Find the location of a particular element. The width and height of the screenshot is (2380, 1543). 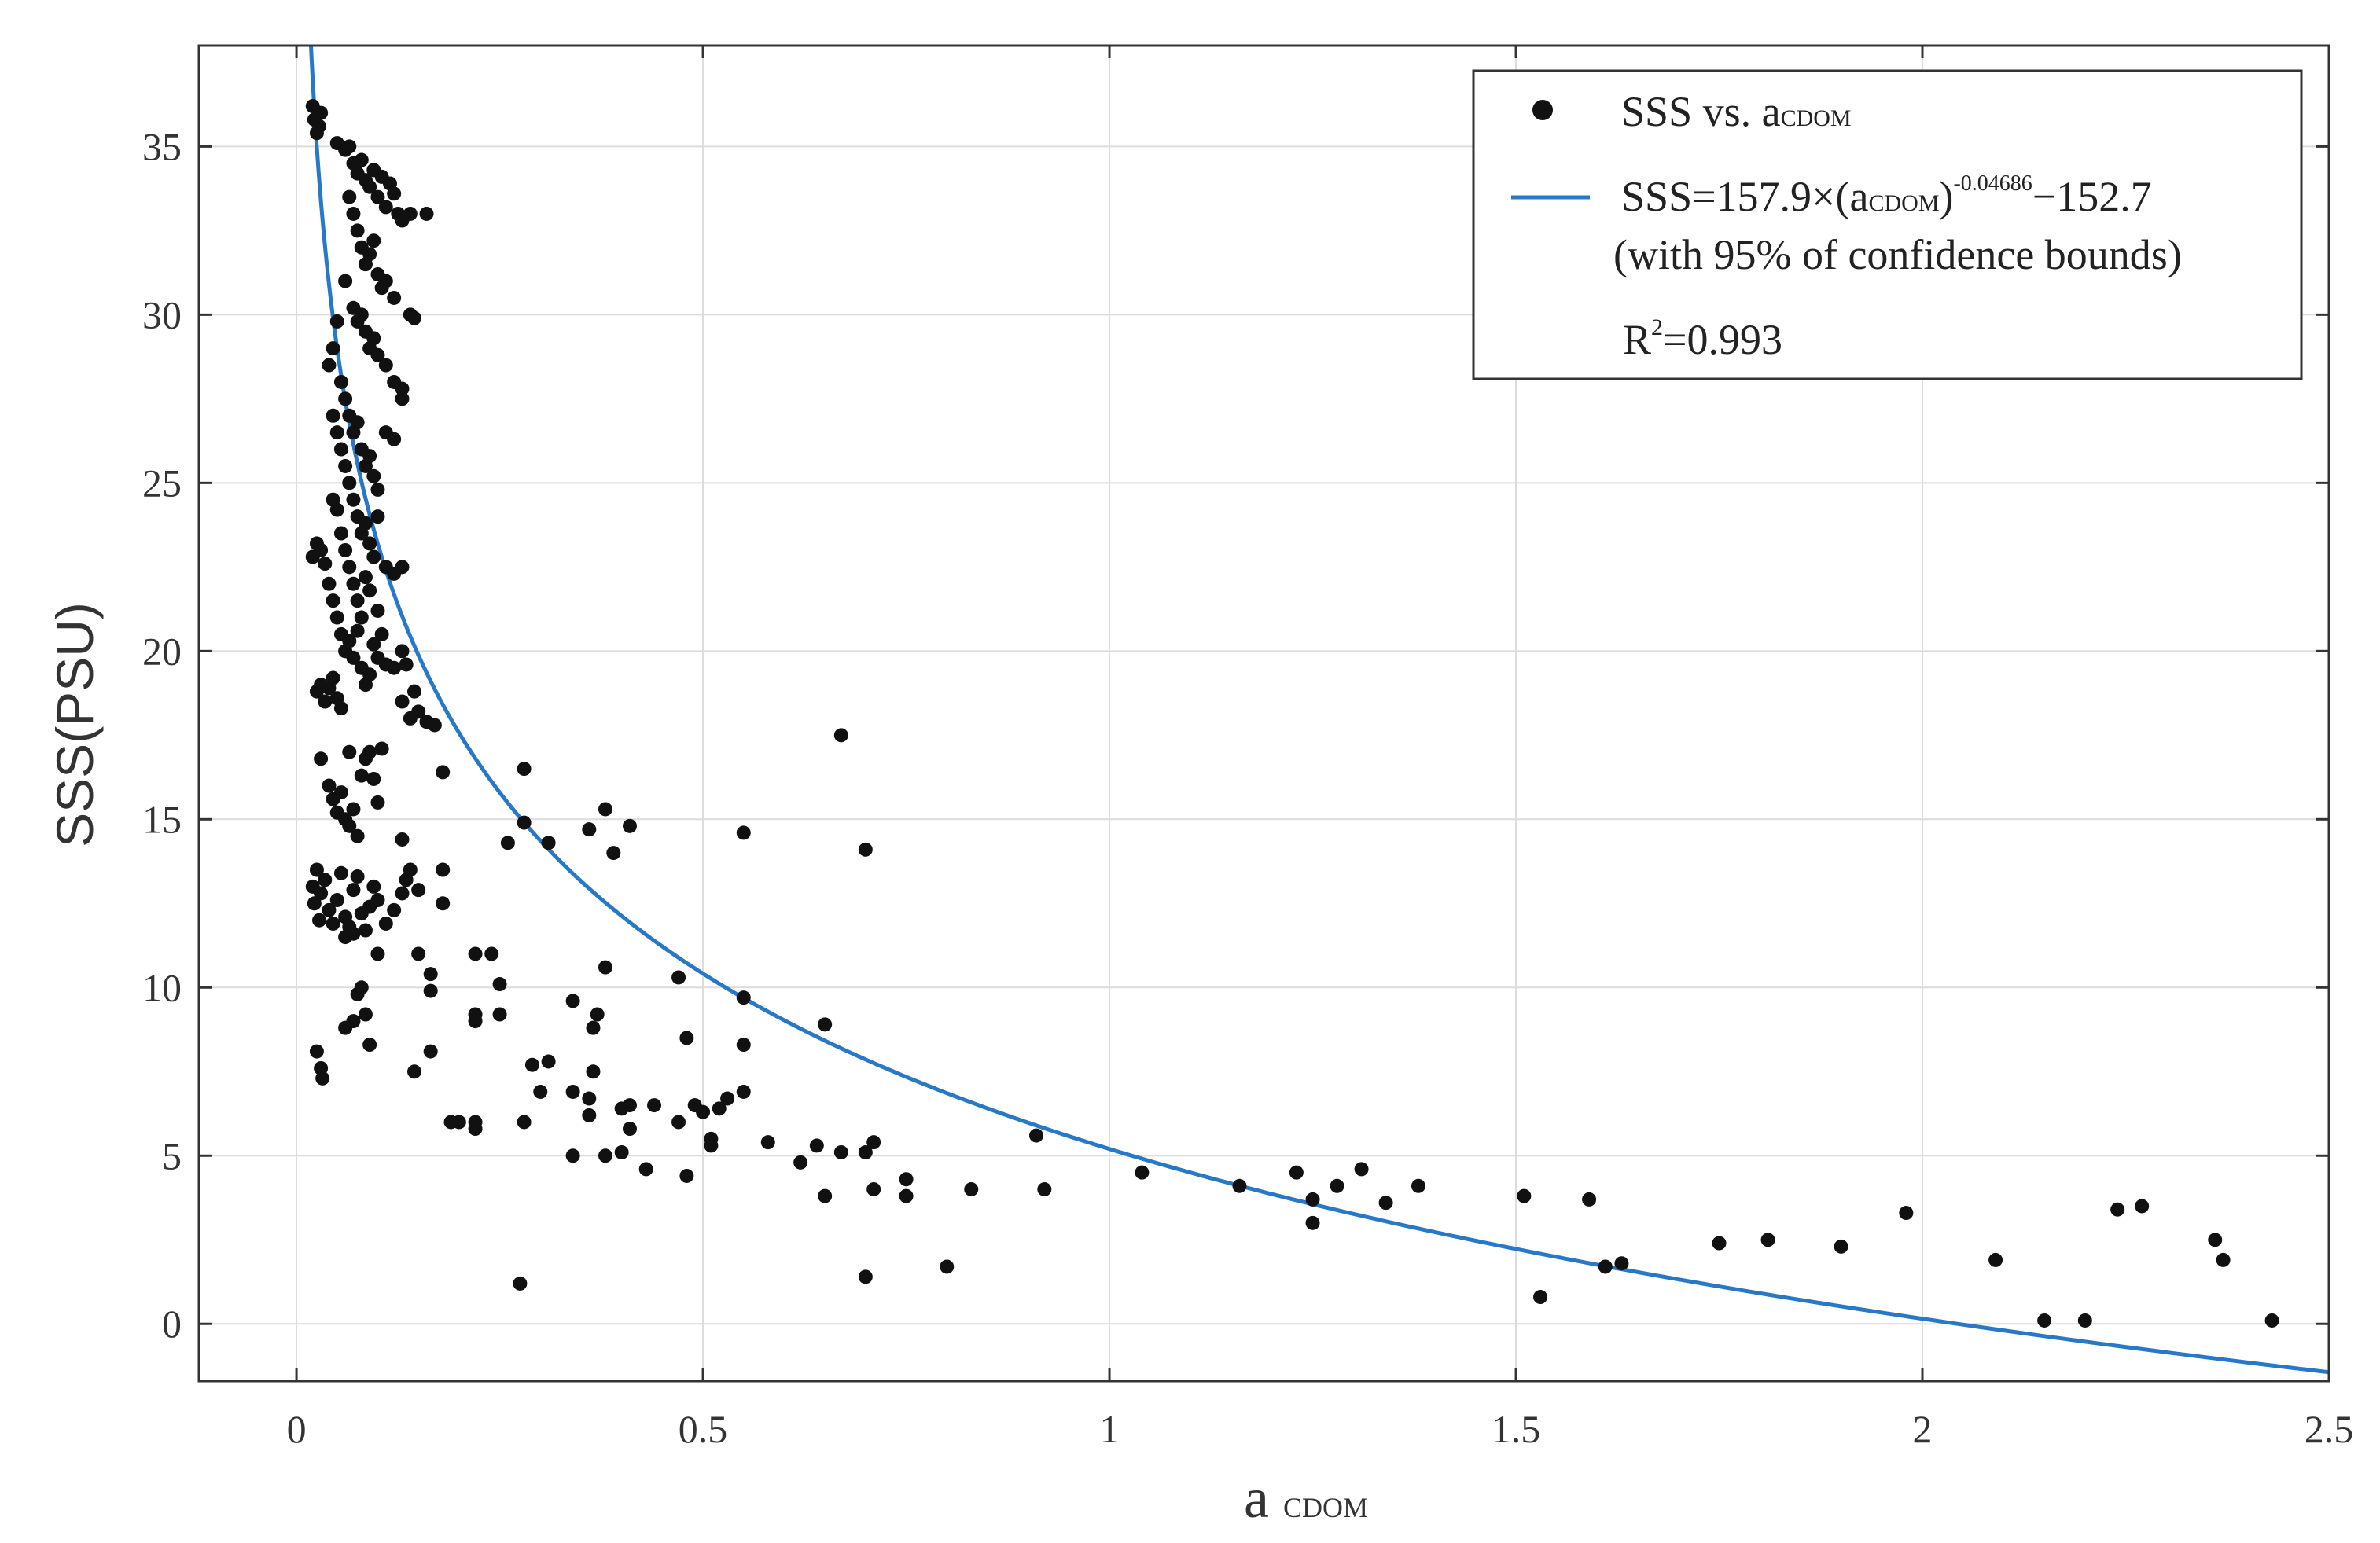

legend-box is located at coordinates (1887, 224).